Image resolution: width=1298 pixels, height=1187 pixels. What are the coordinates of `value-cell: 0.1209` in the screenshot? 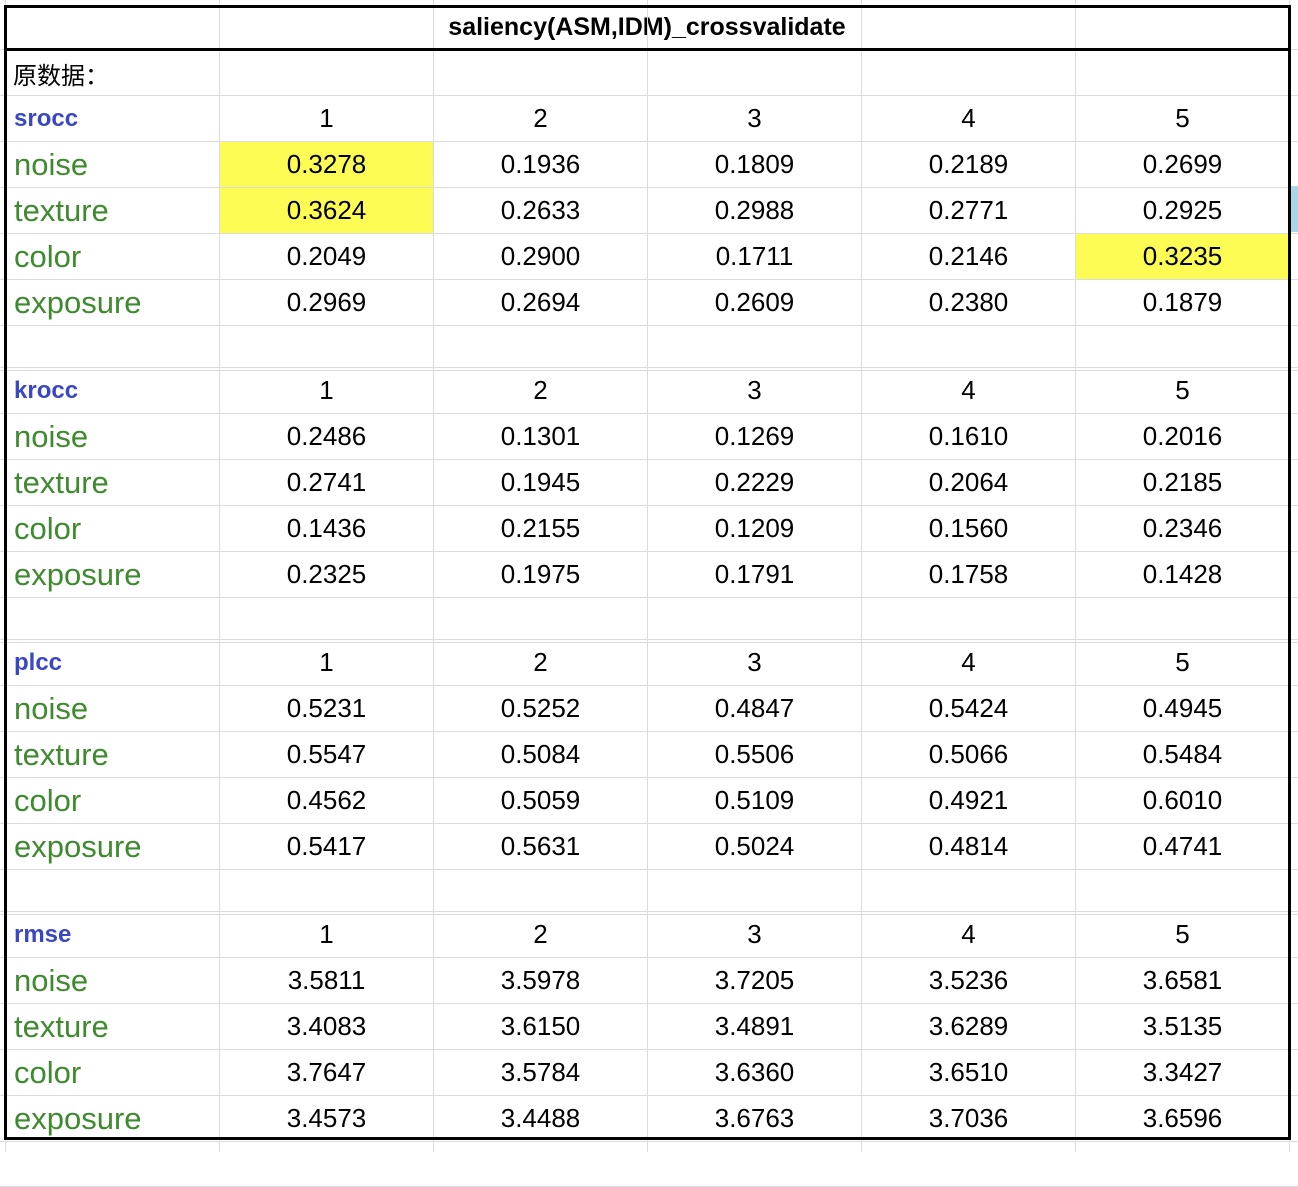 It's located at (754, 528).